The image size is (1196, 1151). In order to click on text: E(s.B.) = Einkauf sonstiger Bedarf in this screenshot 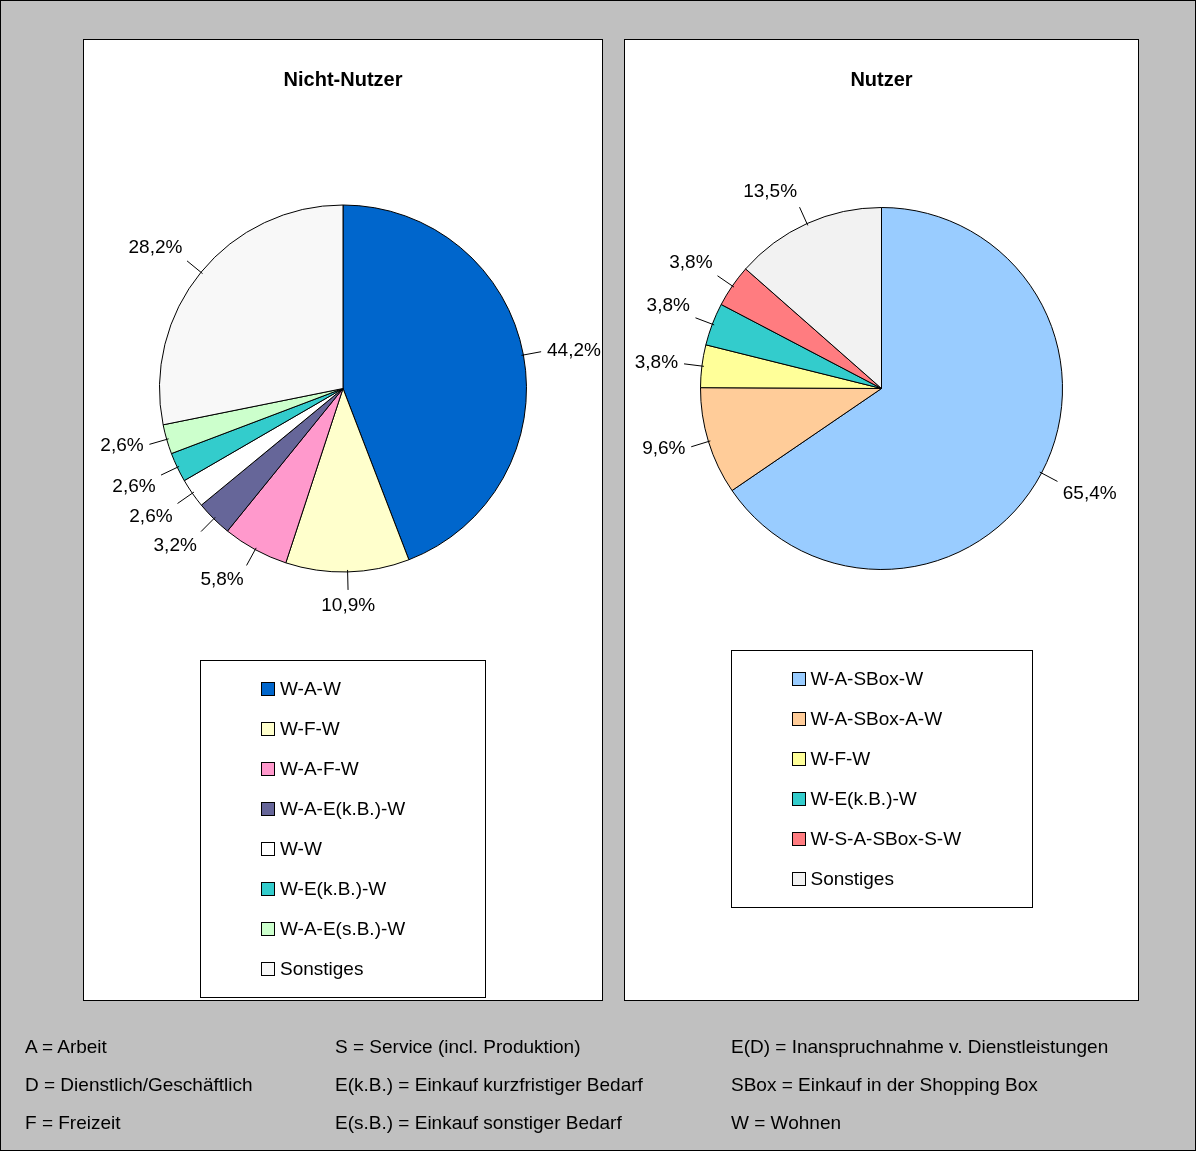, I will do `click(479, 1123)`.